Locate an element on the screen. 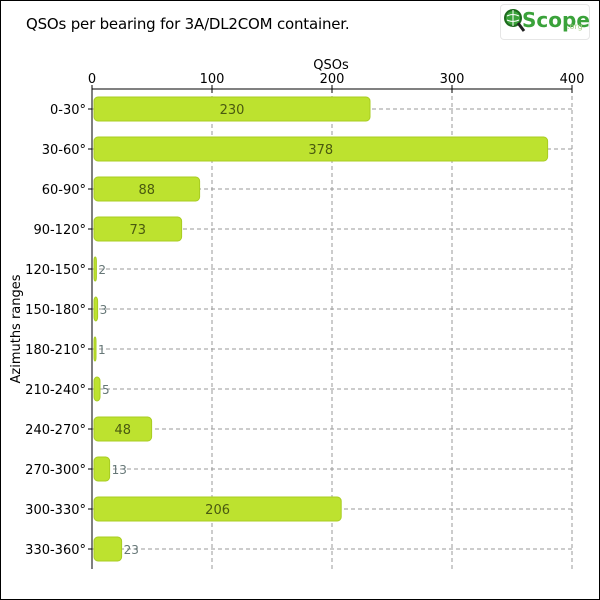  bar-value-label: 3 is located at coordinates (104, 310).